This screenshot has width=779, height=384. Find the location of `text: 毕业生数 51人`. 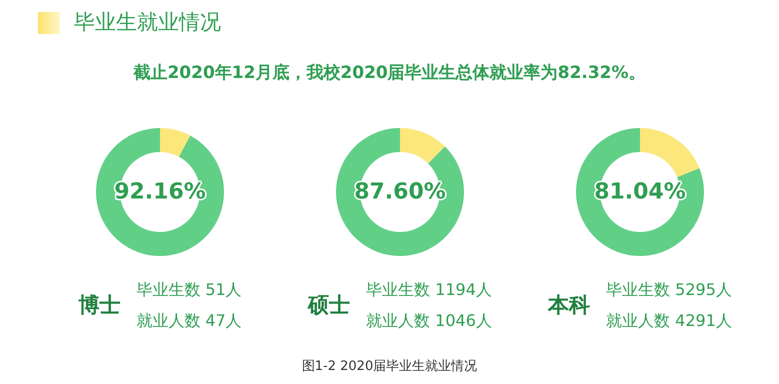

text: 毕业生数 51人 is located at coordinates (189, 290).